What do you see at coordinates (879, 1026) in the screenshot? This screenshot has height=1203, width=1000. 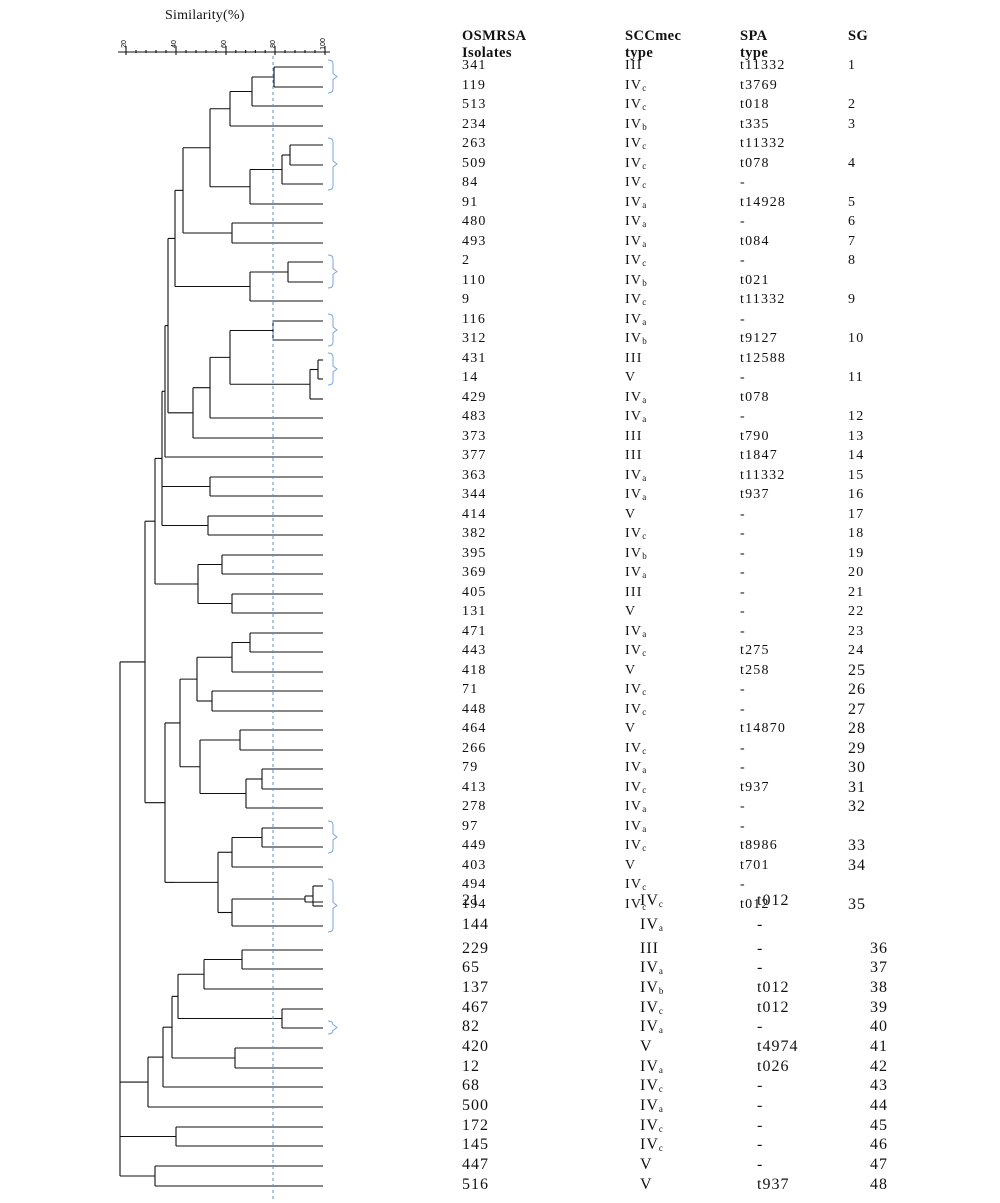 I see `sg-number: 40` at bounding box center [879, 1026].